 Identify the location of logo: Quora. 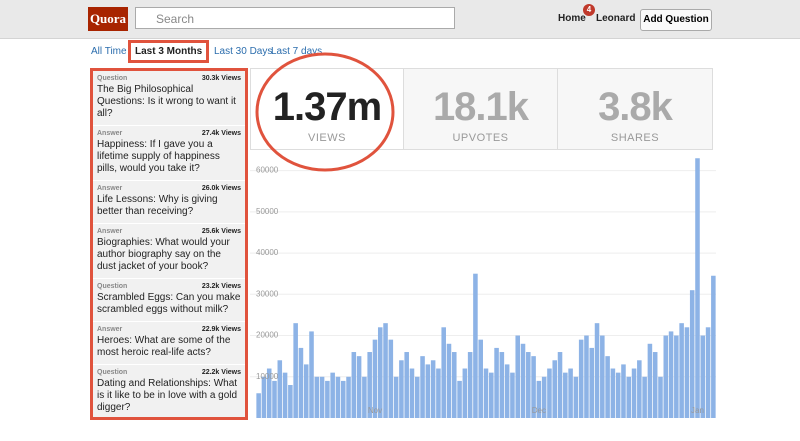
(108, 19).